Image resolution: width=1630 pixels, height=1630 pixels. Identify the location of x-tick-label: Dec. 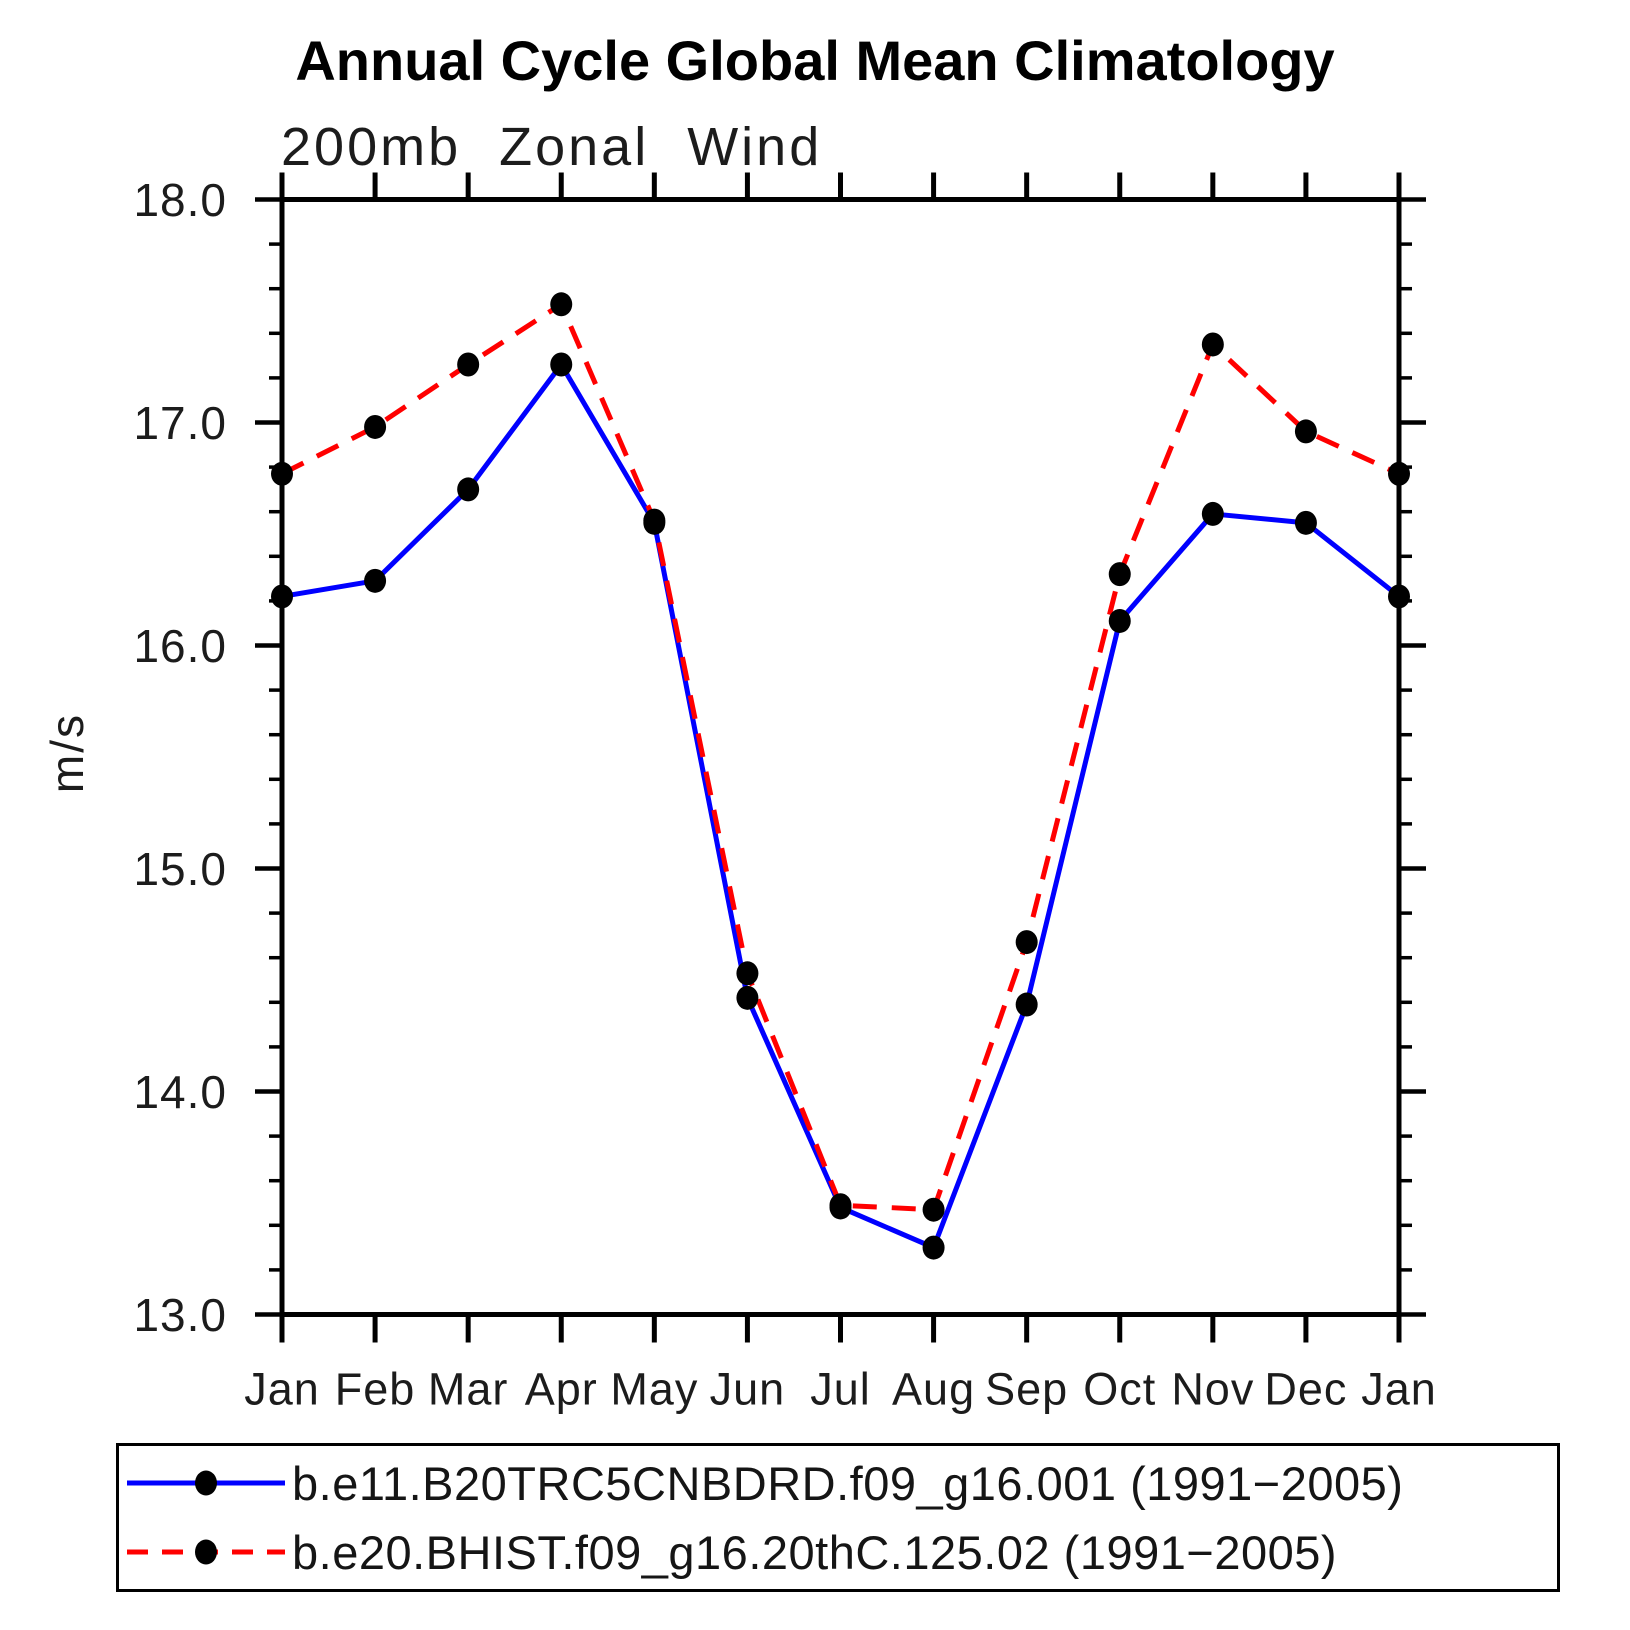
(1305, 1389).